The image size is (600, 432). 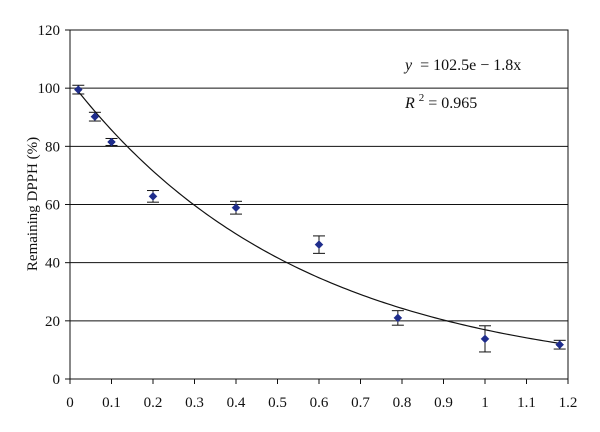 I want to click on x-tick-label: 0.4, so click(x=236, y=403).